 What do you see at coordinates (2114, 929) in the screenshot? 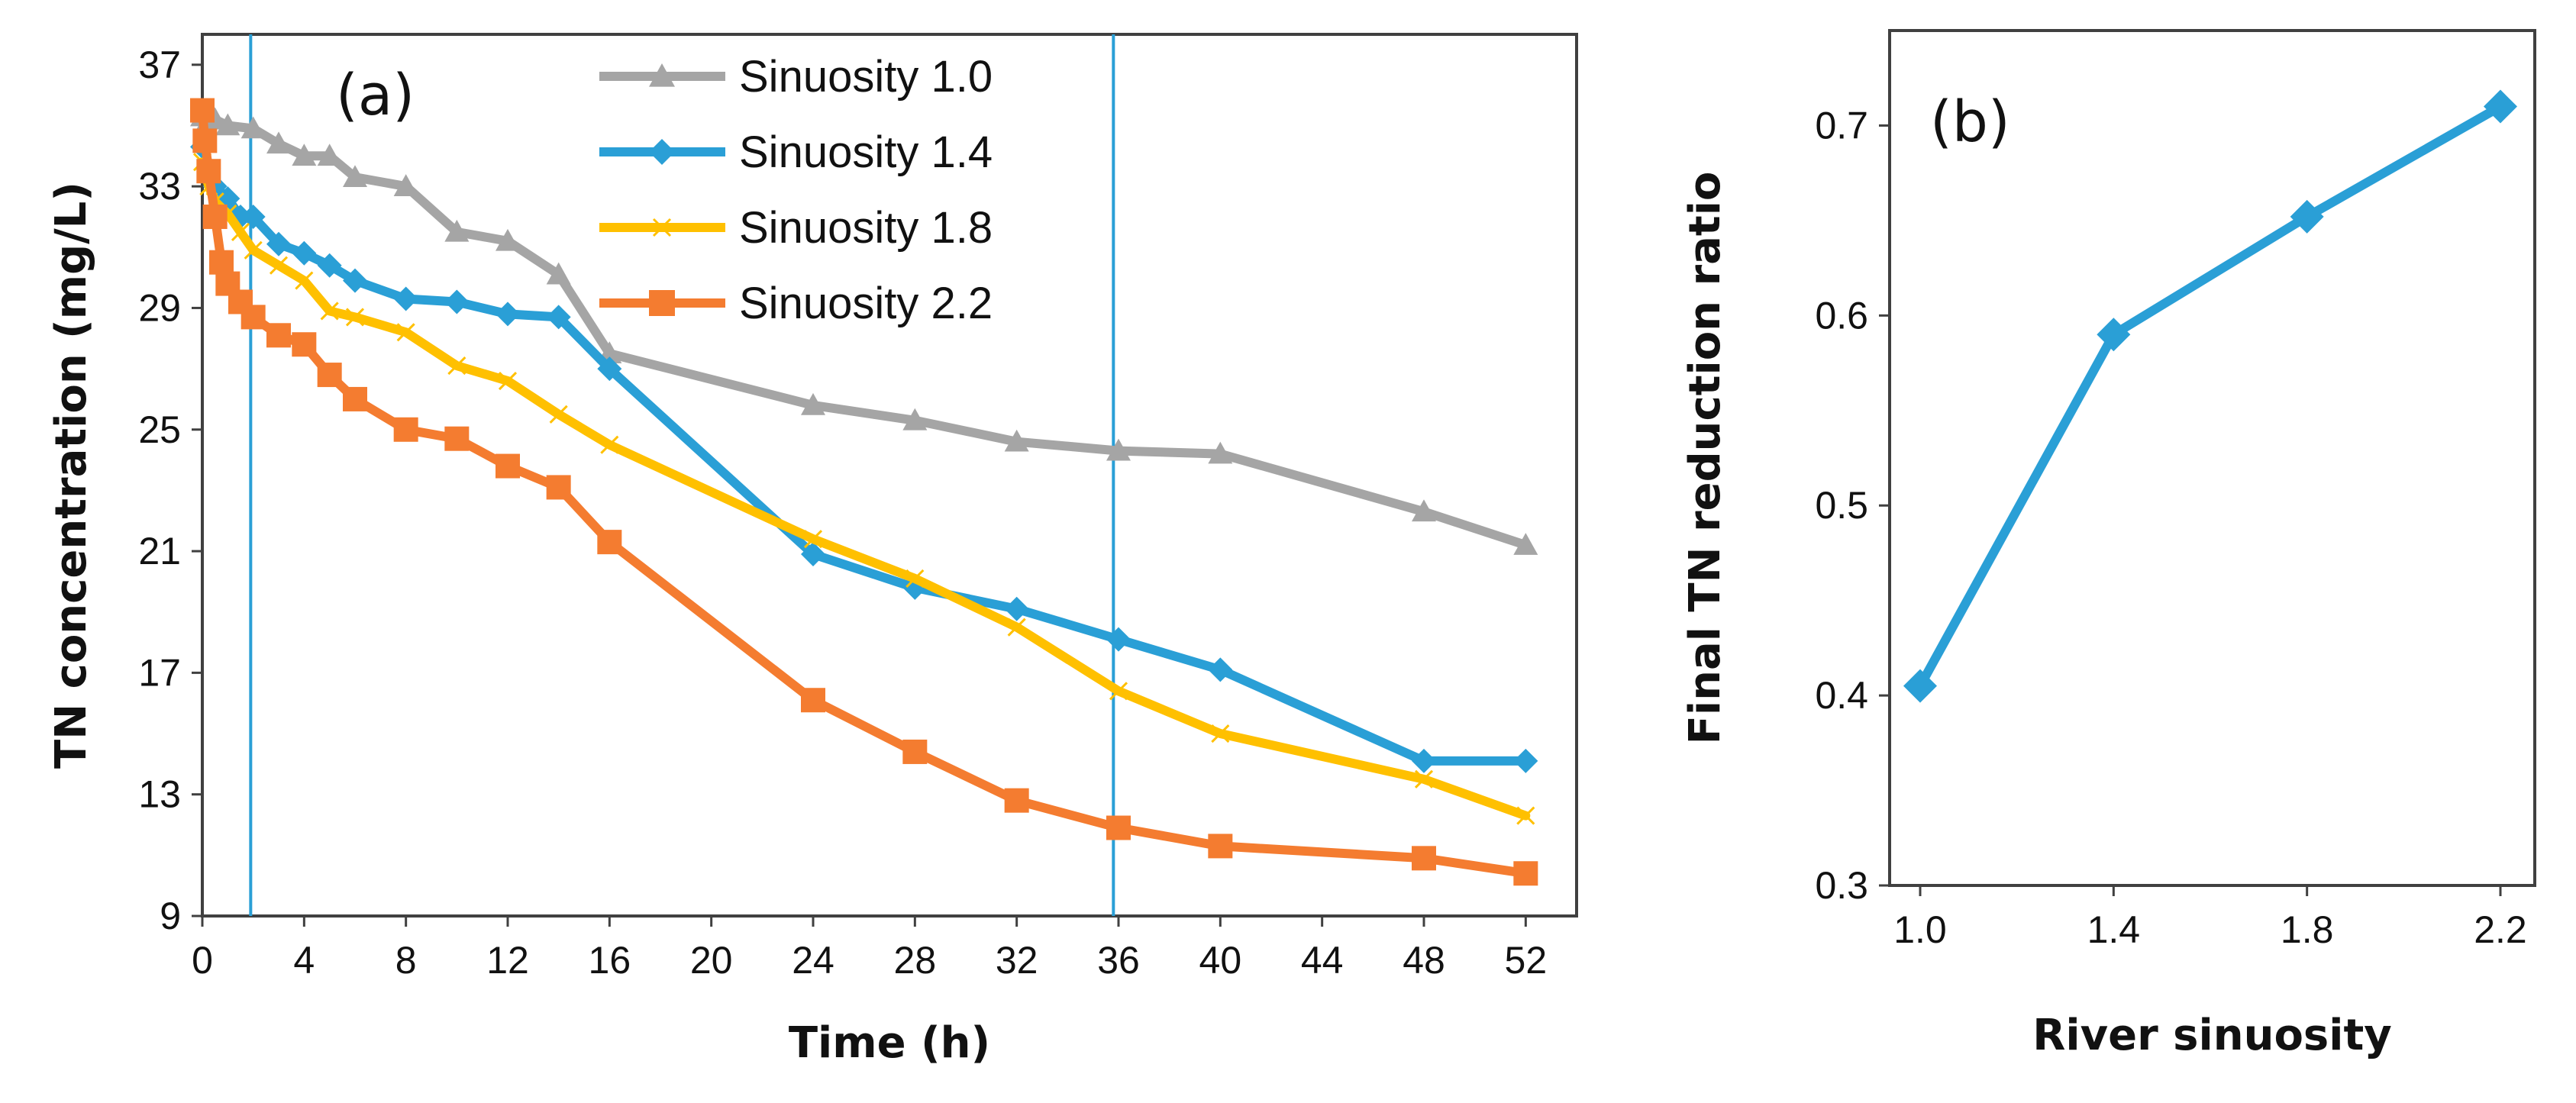
I see `x-tick-label: 1.4` at bounding box center [2114, 929].